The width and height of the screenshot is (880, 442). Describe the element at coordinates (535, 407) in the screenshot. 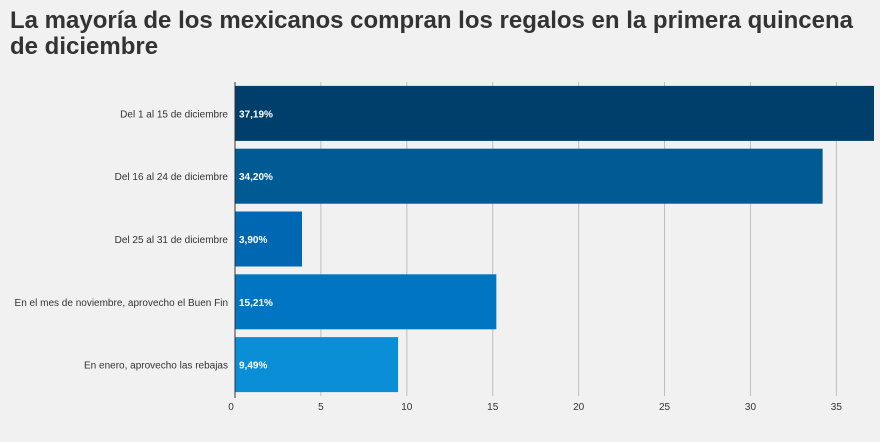

I see `x-tick-labels: 0 5 10 15 20 25 30 35` at that location.